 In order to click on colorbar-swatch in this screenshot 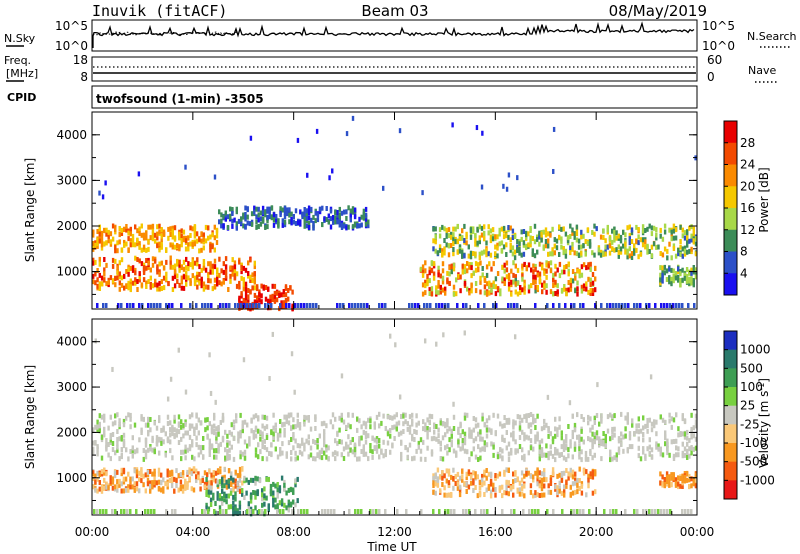, I will do `click(730, 132)`.